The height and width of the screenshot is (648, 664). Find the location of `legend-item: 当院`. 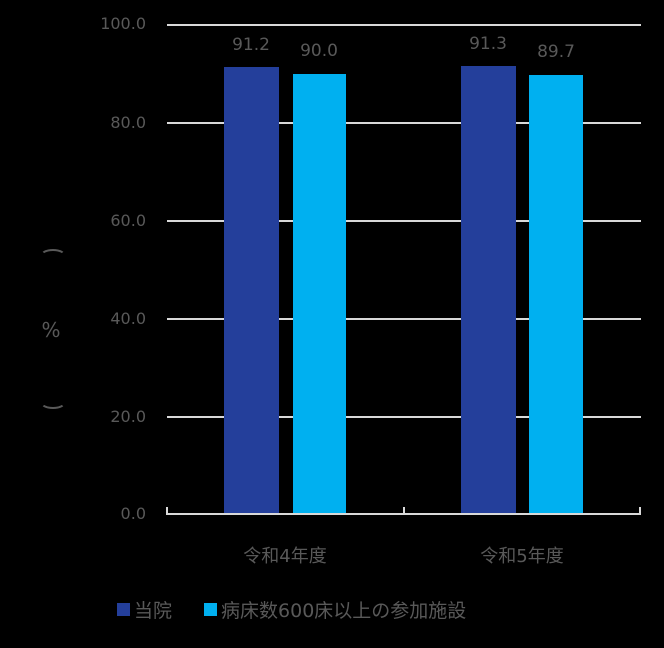

legend-item: 当院 is located at coordinates (144, 609).